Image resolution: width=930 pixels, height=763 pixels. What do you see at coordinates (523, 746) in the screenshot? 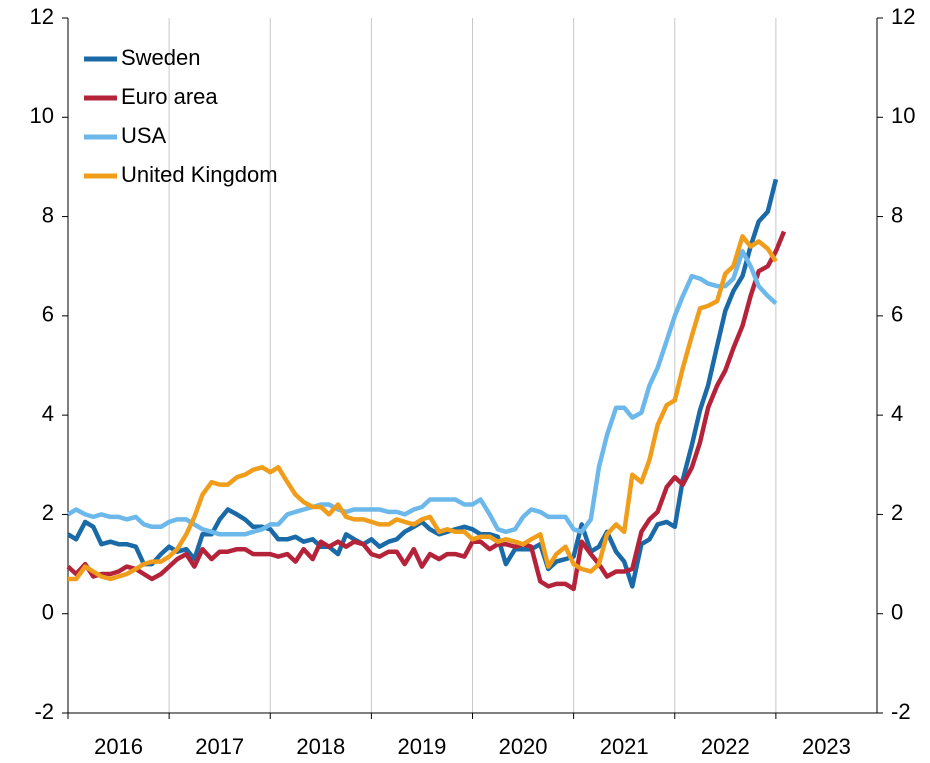
I see `x-tick-label: 2020` at bounding box center [523, 746].